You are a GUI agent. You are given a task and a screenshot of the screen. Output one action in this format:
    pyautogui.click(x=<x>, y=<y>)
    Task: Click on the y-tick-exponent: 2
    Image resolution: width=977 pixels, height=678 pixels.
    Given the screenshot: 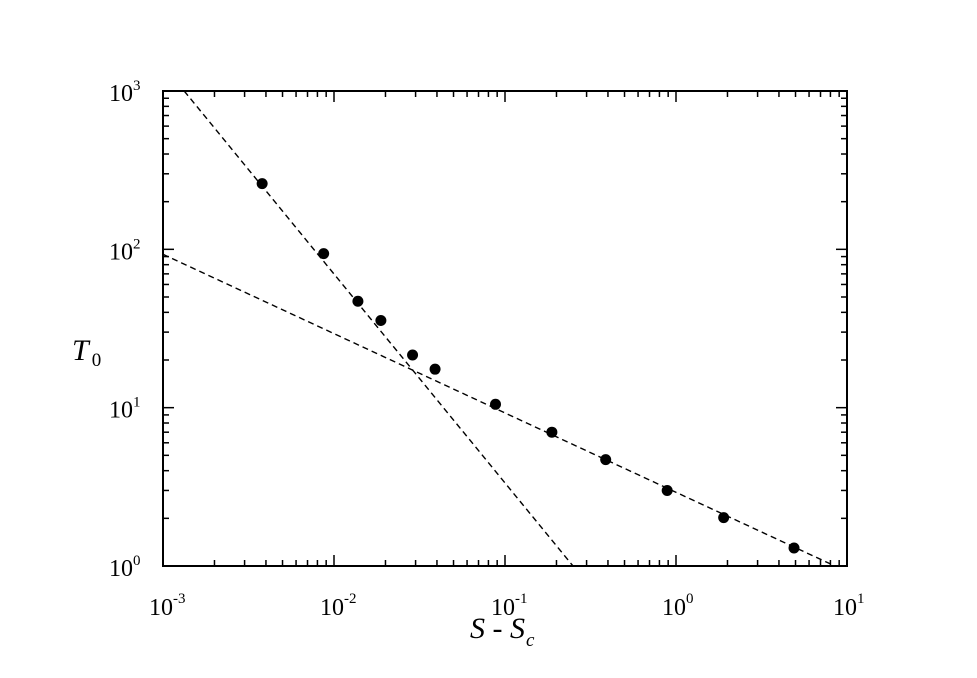 What is the action you would take?
    pyautogui.click(x=137, y=244)
    